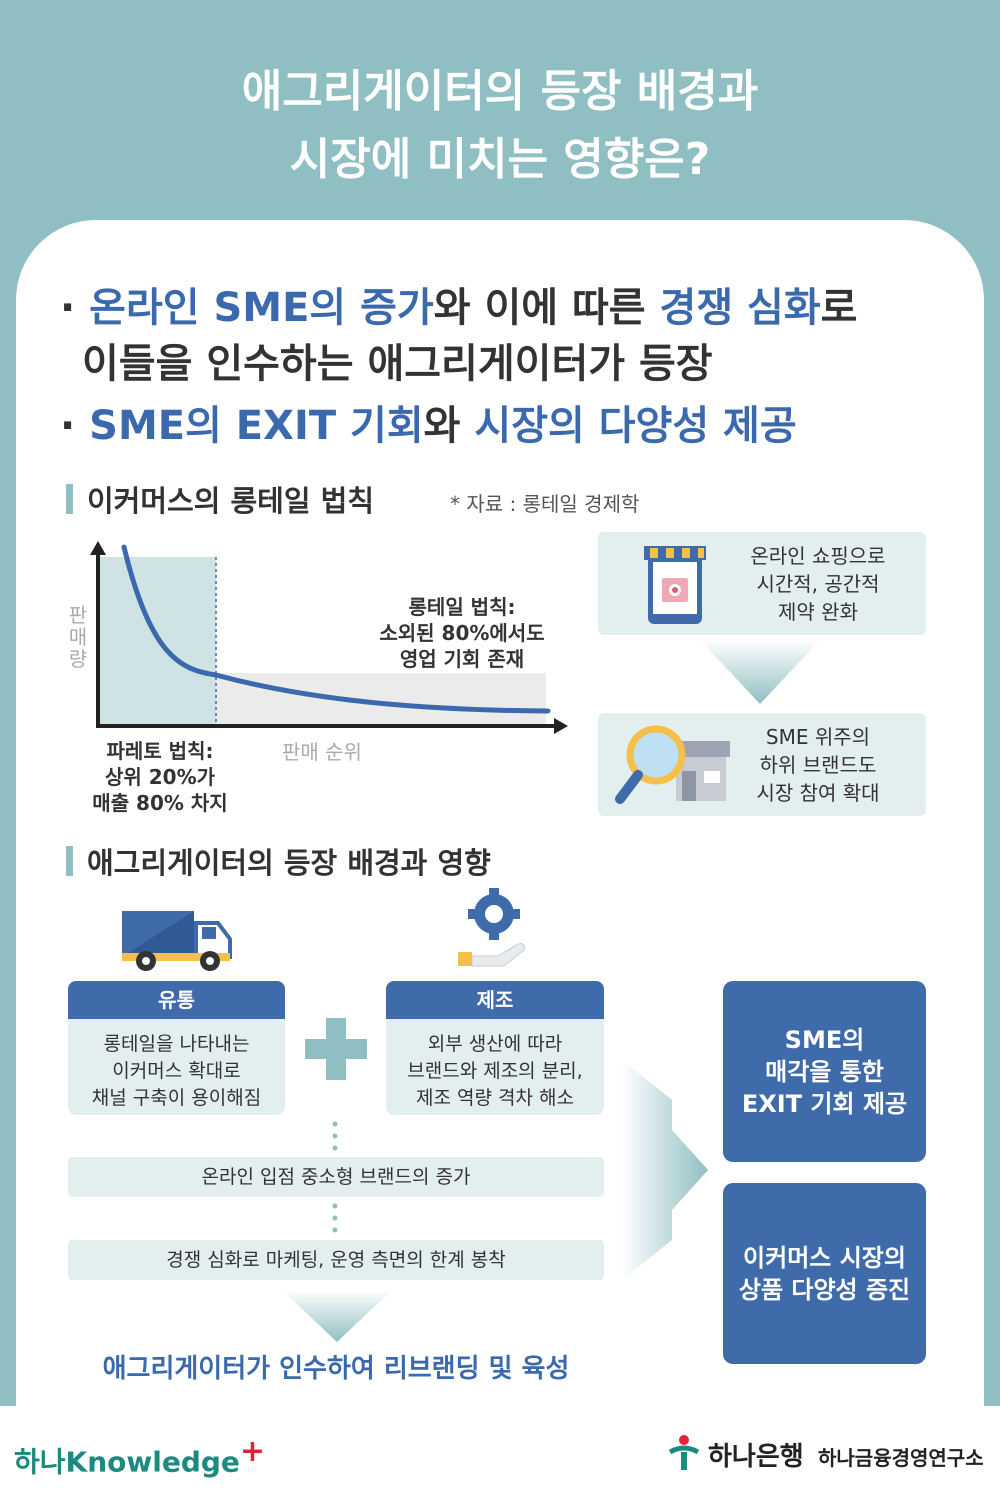 The width and height of the screenshot is (1000, 1500). What do you see at coordinates (176, 1071) in the screenshot?
I see `dist-line: 이커머스 확대로` at bounding box center [176, 1071].